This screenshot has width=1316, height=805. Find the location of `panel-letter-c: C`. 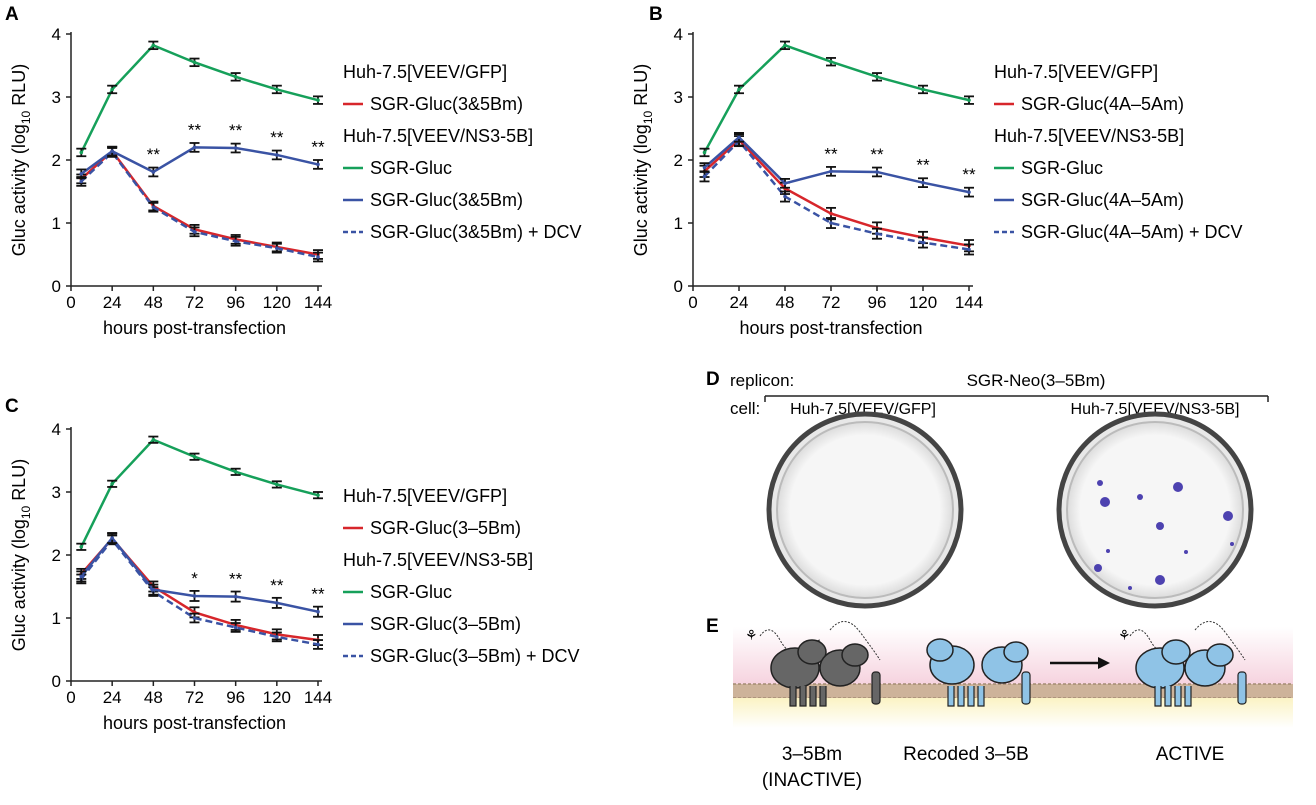

panel-letter-c: C is located at coordinates (12, 406).